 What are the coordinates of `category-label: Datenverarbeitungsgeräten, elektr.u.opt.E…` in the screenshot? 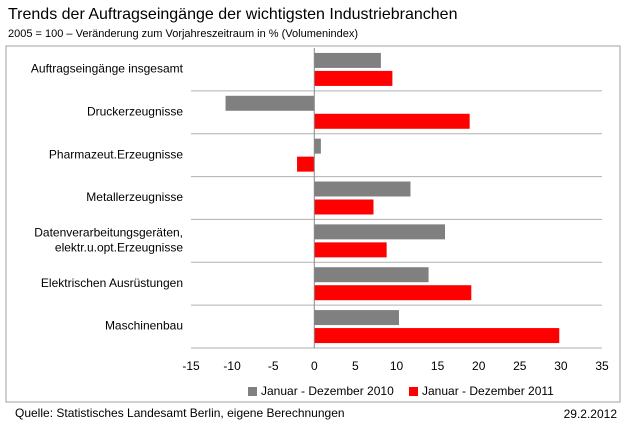 It's located at (108, 240).